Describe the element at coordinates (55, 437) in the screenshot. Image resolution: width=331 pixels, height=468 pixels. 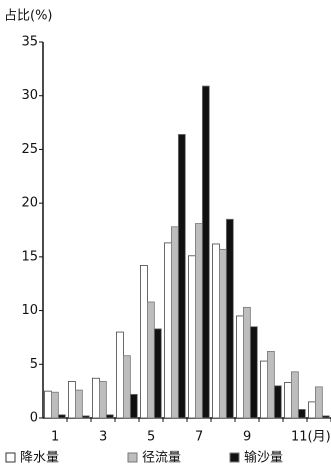
I see `x-tick-label: 1` at that location.